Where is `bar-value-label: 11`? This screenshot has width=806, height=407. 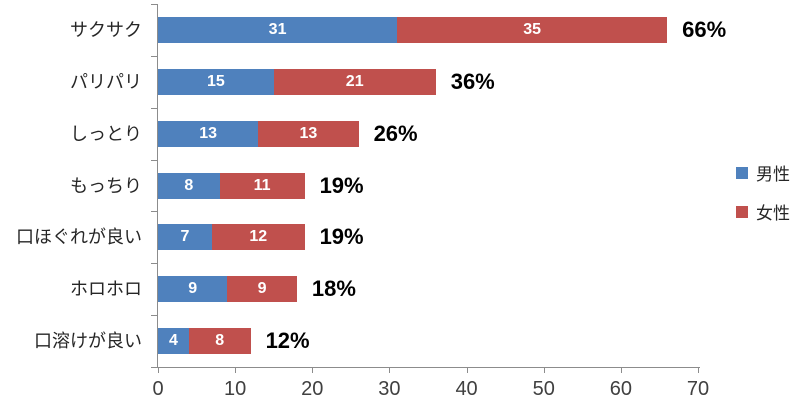
bar-value-label: 11 is located at coordinates (262, 185).